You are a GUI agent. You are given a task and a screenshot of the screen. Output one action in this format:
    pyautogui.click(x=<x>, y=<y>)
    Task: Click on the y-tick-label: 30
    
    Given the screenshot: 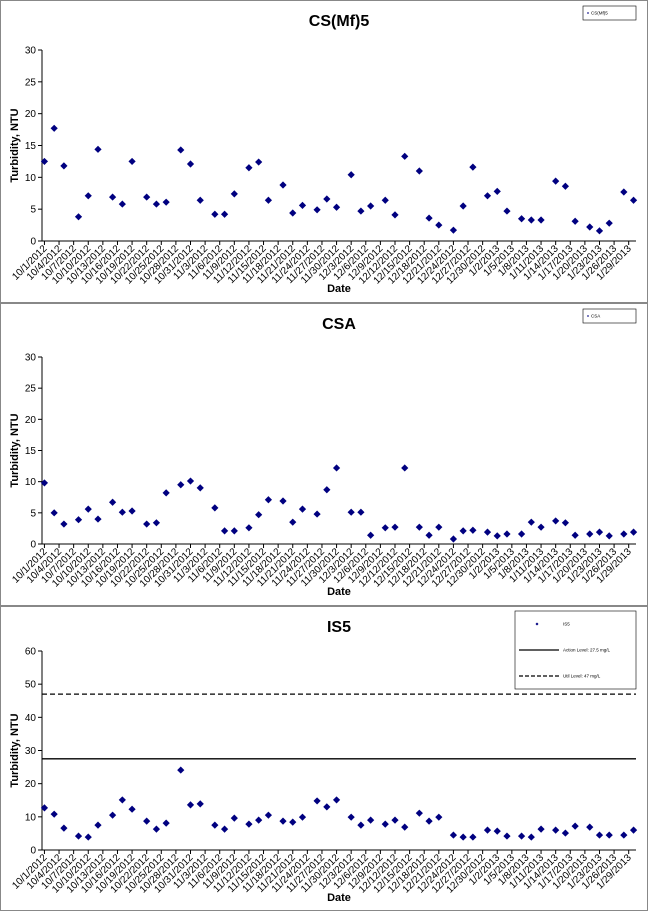 What is the action you would take?
    pyautogui.click(x=31, y=51)
    